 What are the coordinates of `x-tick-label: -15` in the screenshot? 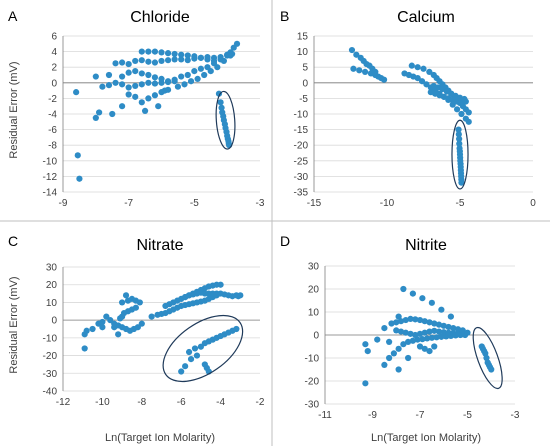 It's located at (314, 203).